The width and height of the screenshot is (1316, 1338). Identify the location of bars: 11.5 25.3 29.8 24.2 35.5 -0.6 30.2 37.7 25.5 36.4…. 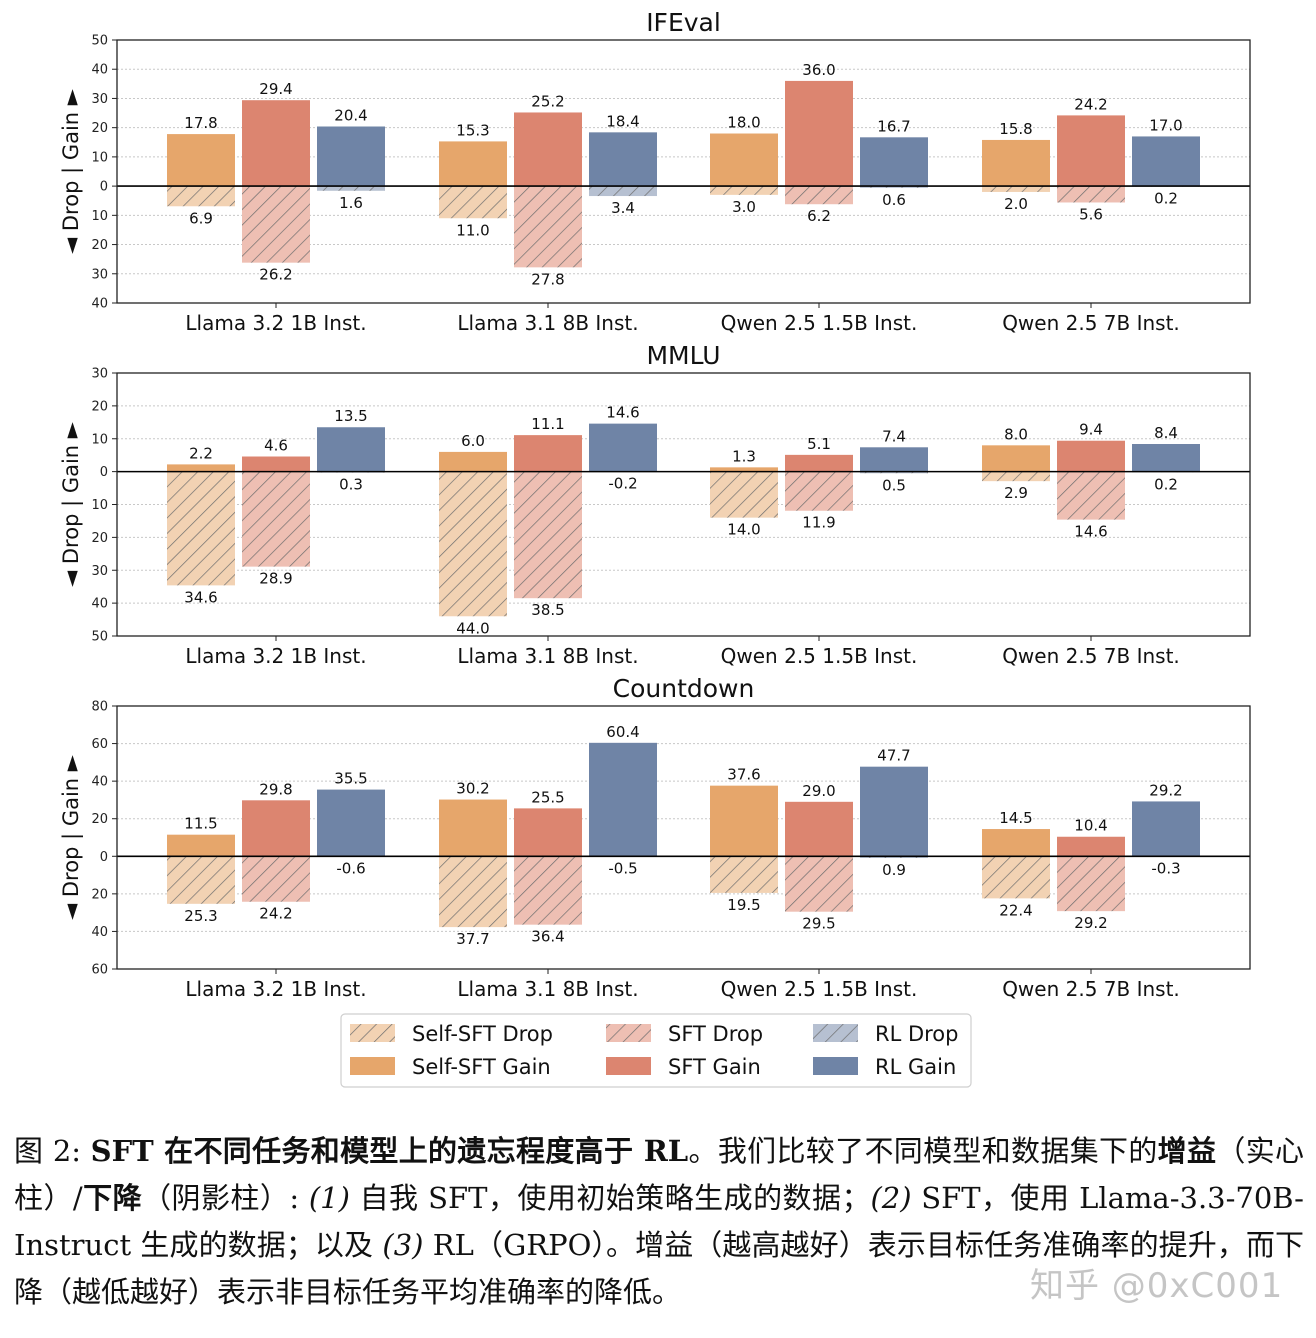
(683, 835).